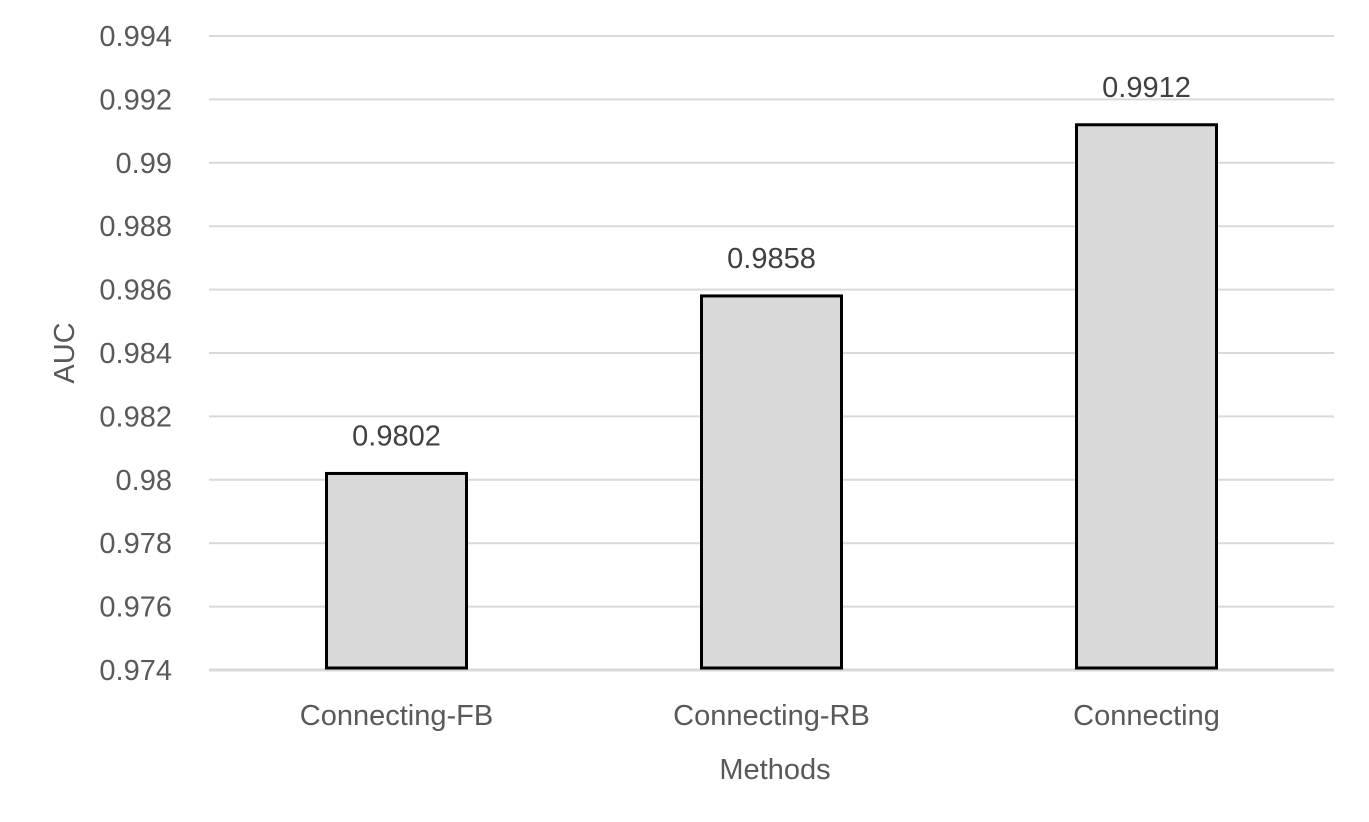 The width and height of the screenshot is (1369, 822). Describe the element at coordinates (1146, 88) in the screenshot. I see `data-label: 0.9912` at that location.